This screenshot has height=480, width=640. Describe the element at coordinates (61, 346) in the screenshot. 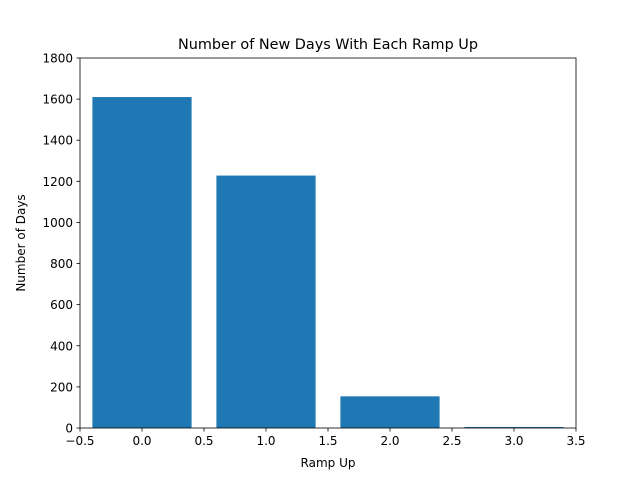

I see `y-tick-label-2: 400` at that location.